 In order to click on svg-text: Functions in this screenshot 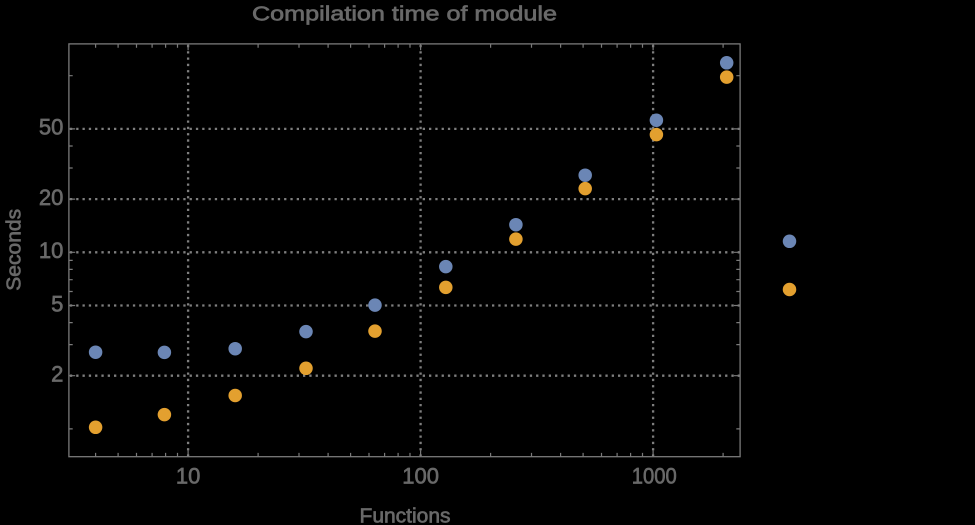, I will do `click(405, 515)`.